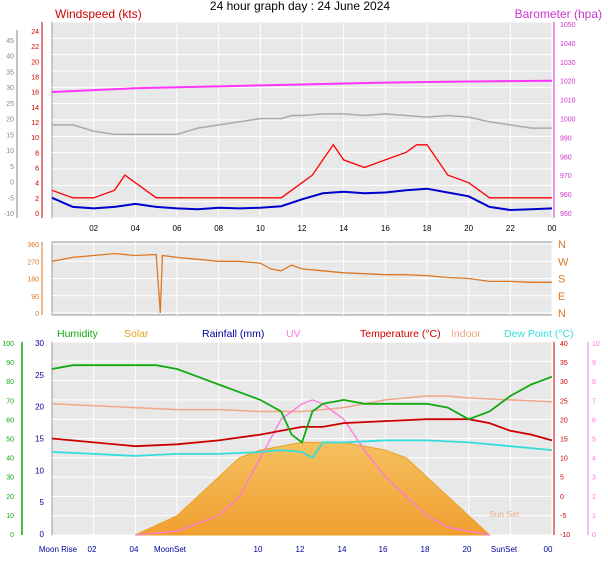 The width and height of the screenshot is (608, 561). What do you see at coordinates (594, 363) in the screenshot?
I see `uv-y-tick: 9` at bounding box center [594, 363].